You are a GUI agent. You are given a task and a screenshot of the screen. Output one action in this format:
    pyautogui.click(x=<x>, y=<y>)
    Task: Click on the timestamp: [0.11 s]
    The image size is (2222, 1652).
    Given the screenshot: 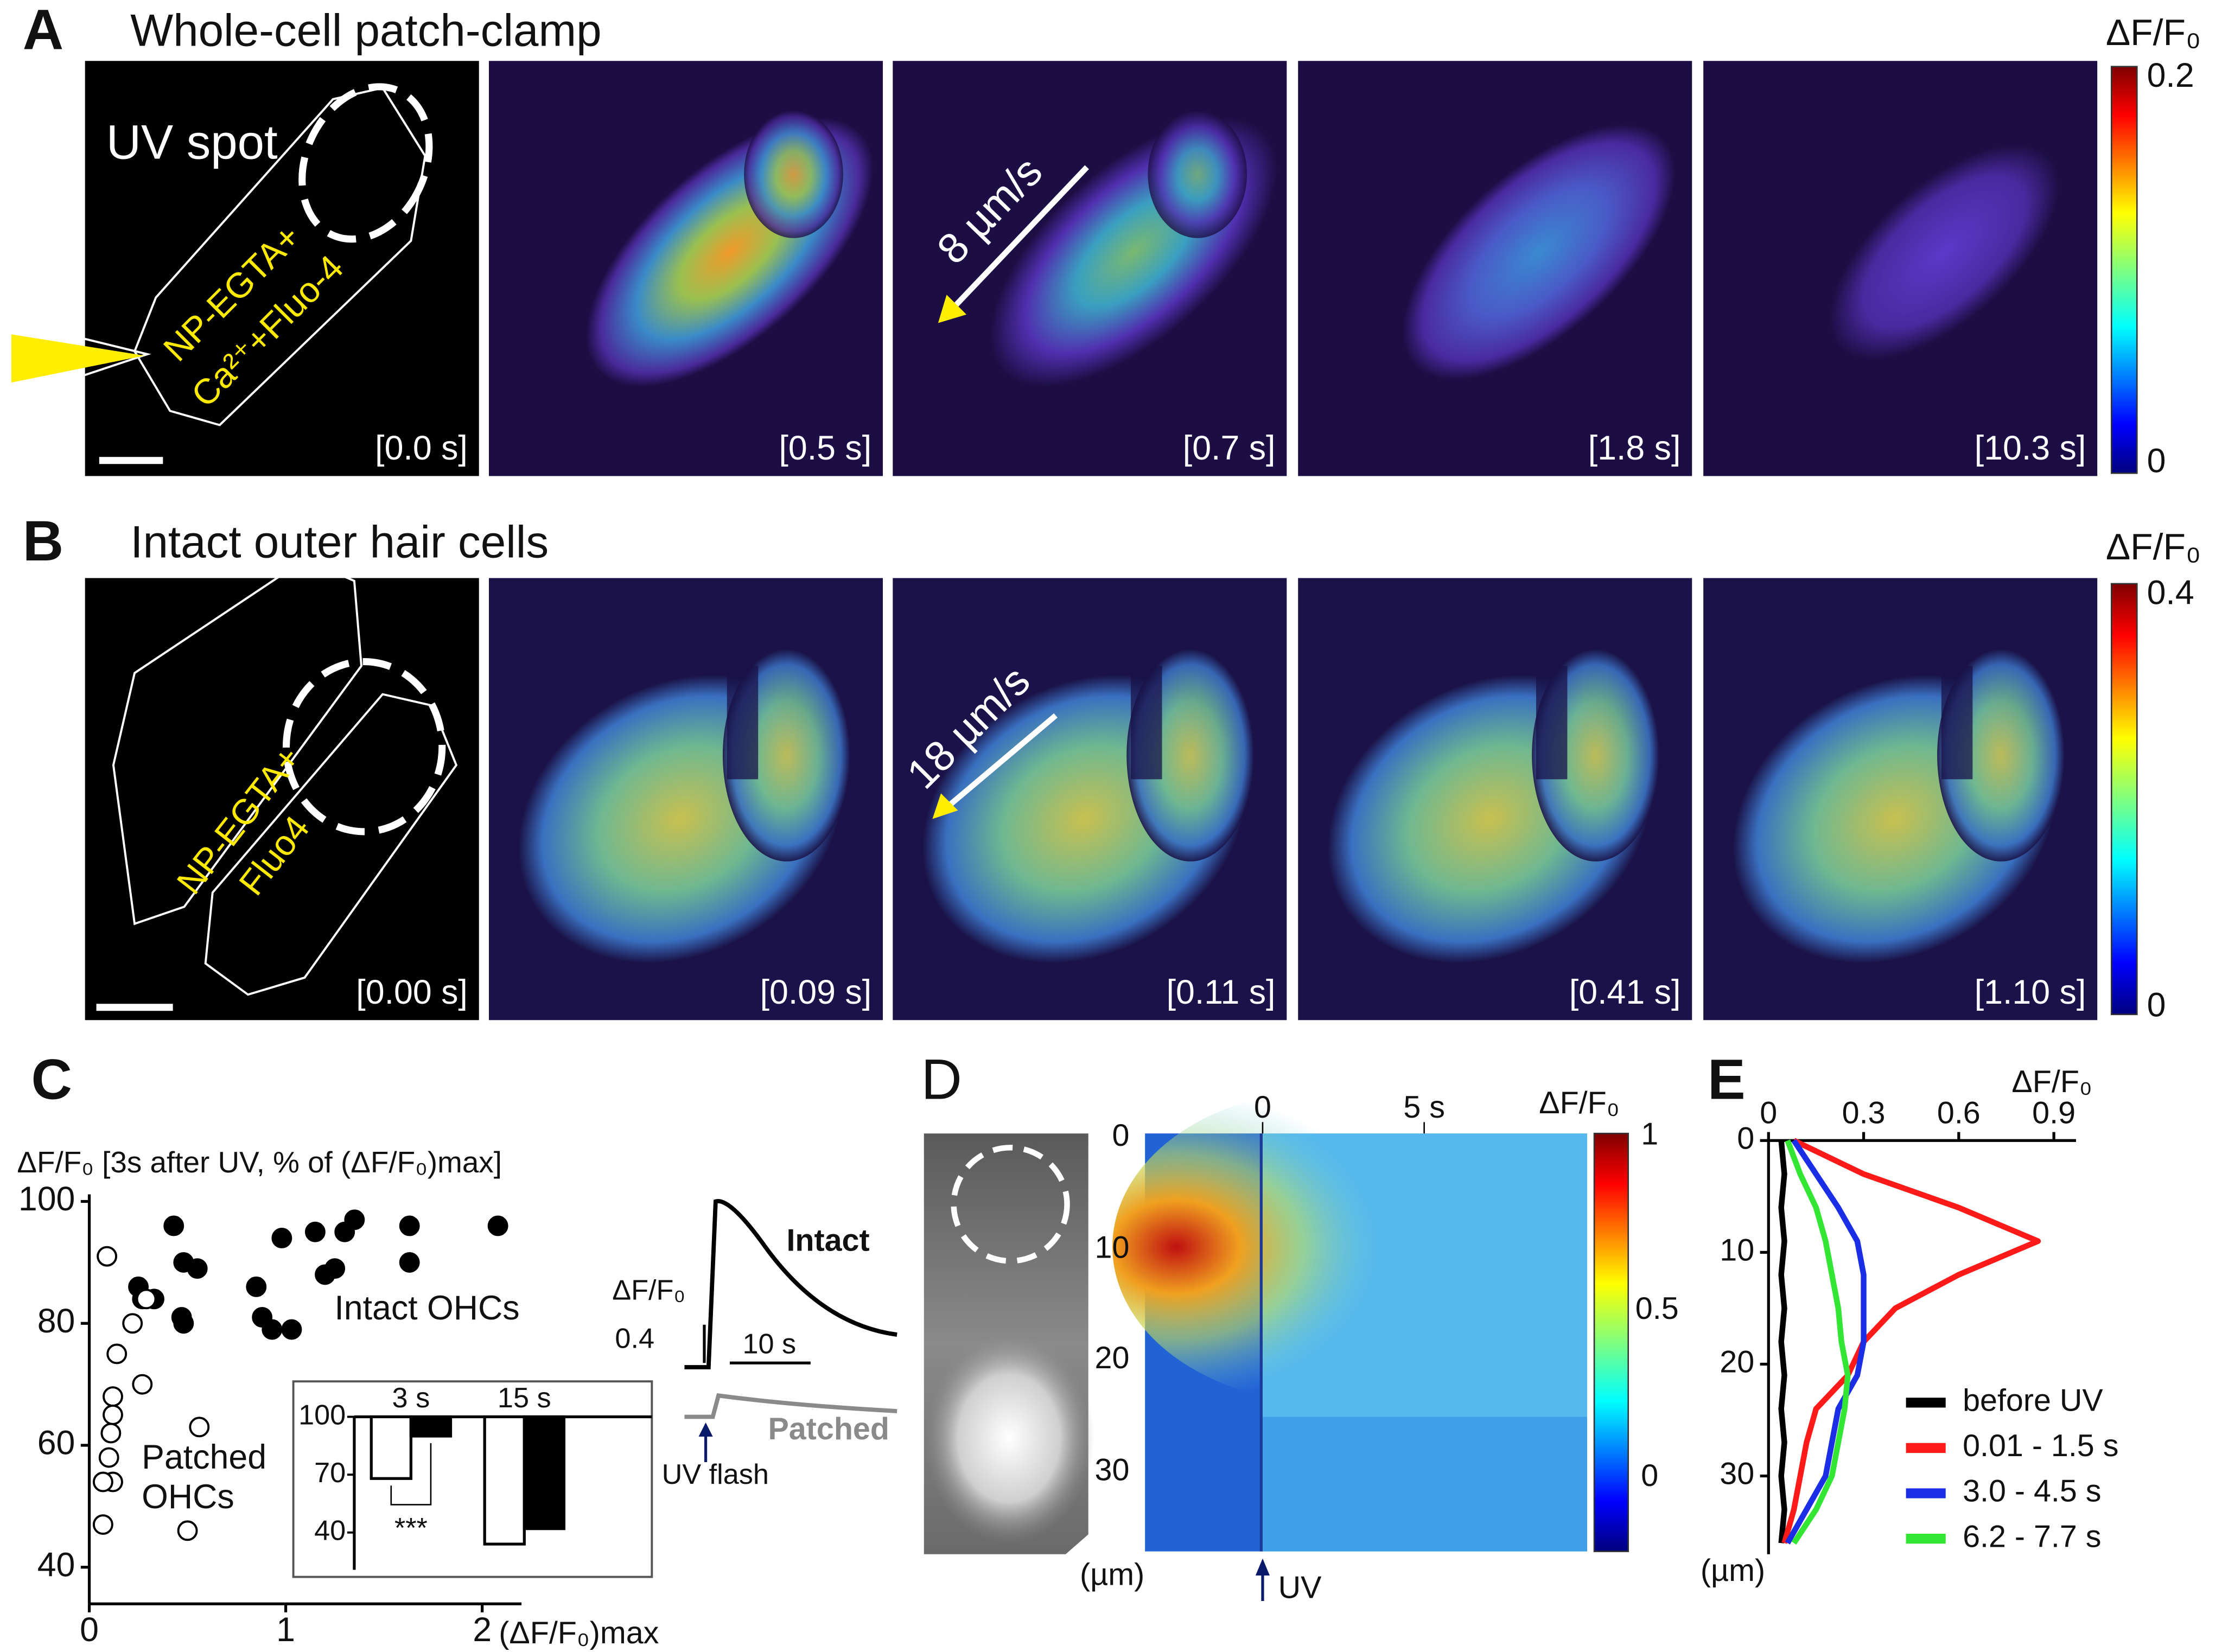 What is the action you would take?
    pyautogui.click(x=1221, y=992)
    